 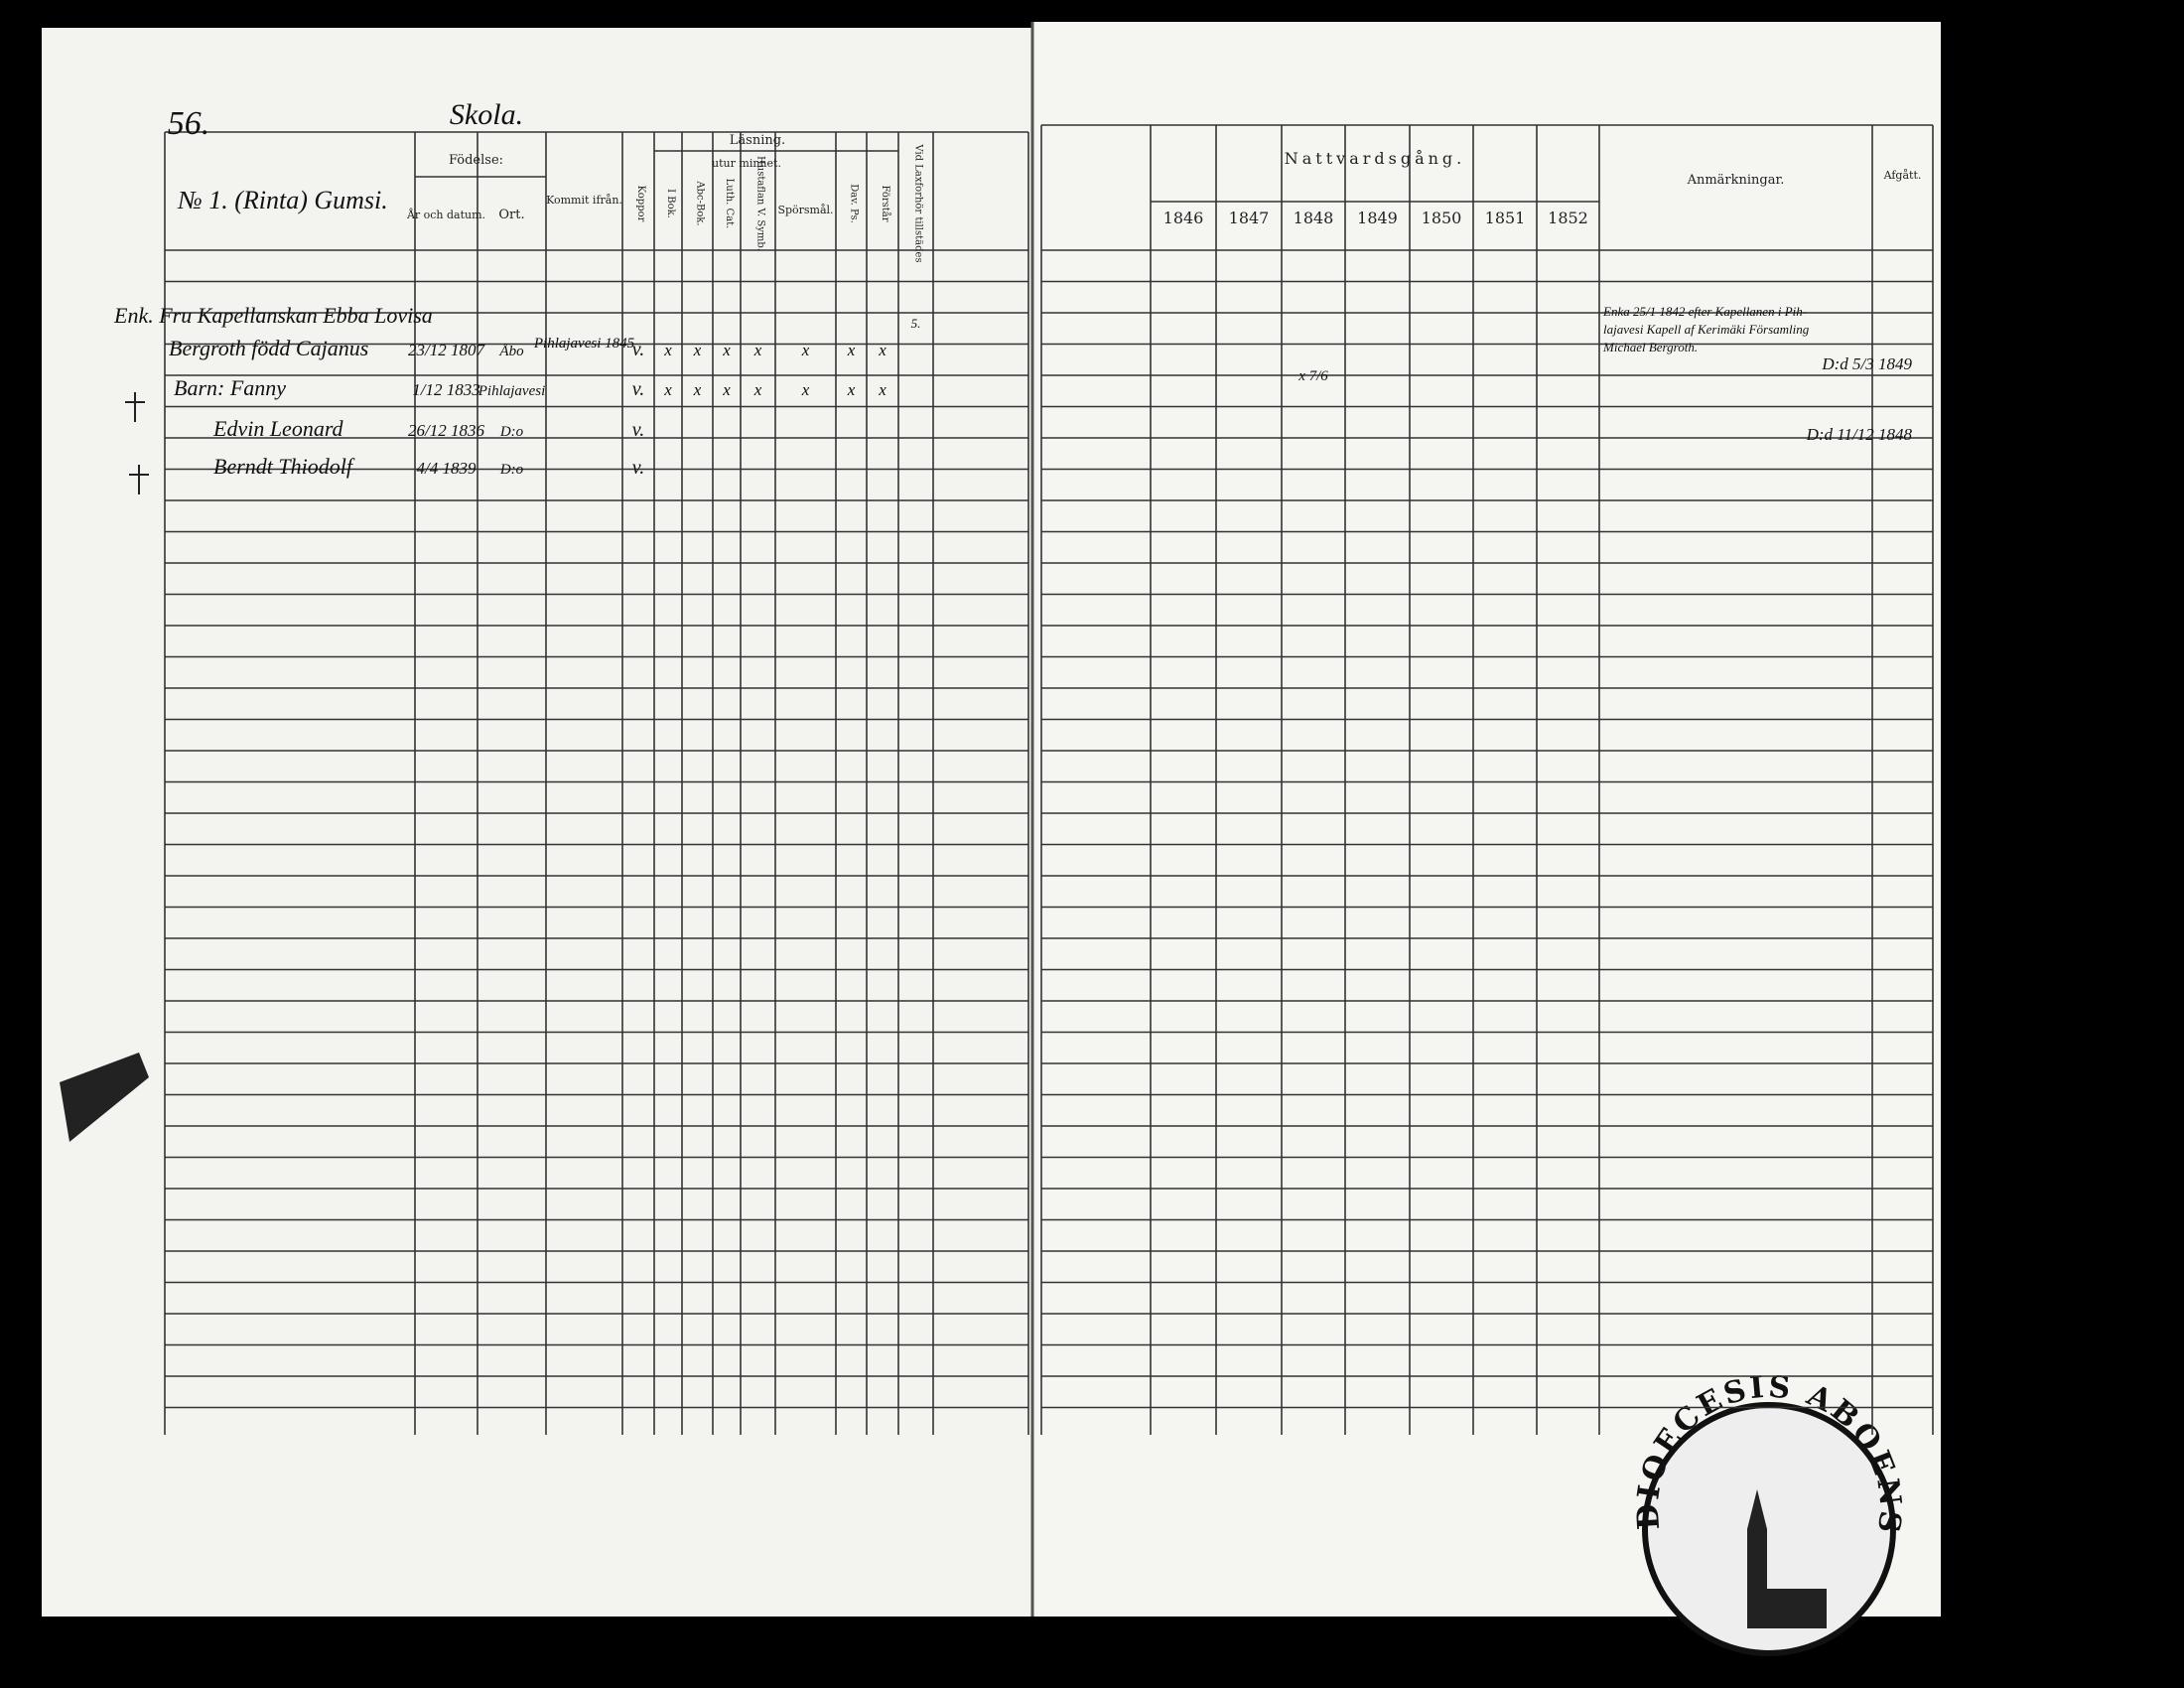 I want to click on person-name: Bergroth född Cajanus, so click(x=268, y=348).